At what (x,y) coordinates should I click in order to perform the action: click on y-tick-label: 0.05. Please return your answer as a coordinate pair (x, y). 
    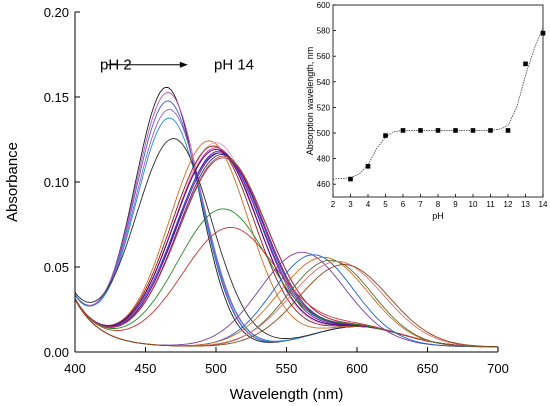
    Looking at the image, I should click on (56, 267).